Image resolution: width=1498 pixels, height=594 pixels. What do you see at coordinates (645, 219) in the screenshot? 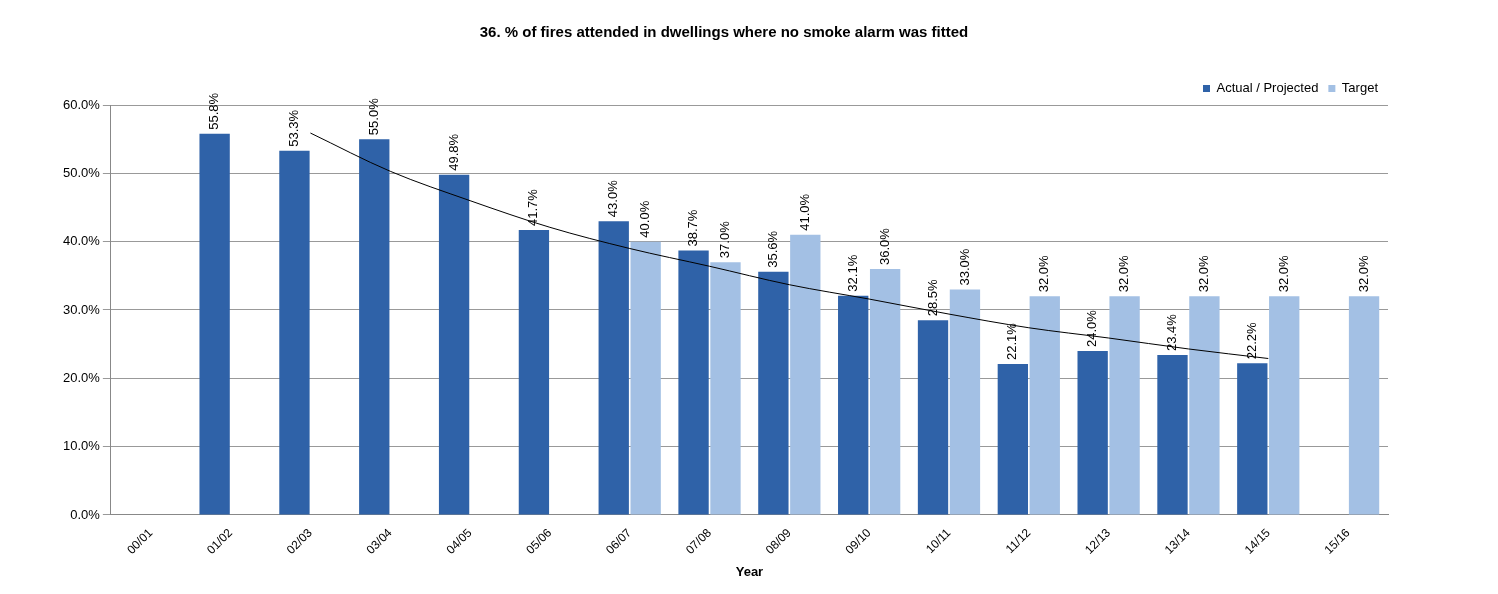
I see `data-label: 40.0%` at bounding box center [645, 219].